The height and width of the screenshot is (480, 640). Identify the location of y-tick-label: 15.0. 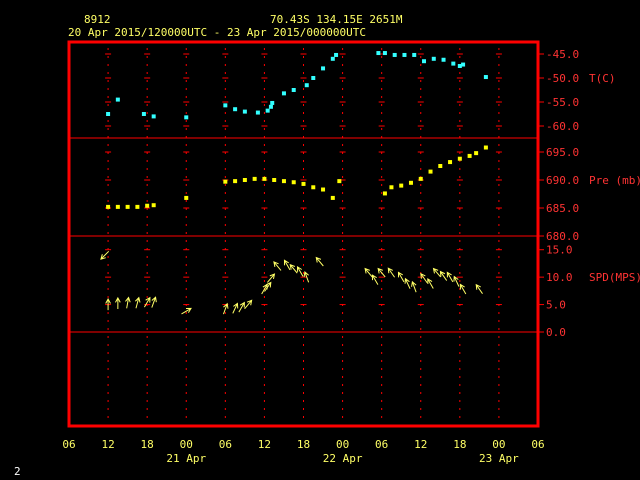
(559, 250).